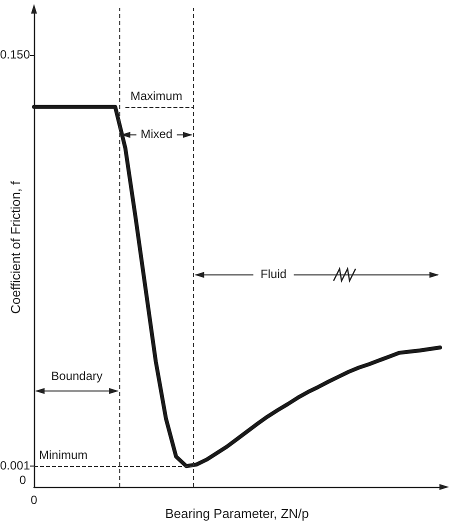  Describe the element at coordinates (15, 55) in the screenshot. I see `text: 0.150` at that location.